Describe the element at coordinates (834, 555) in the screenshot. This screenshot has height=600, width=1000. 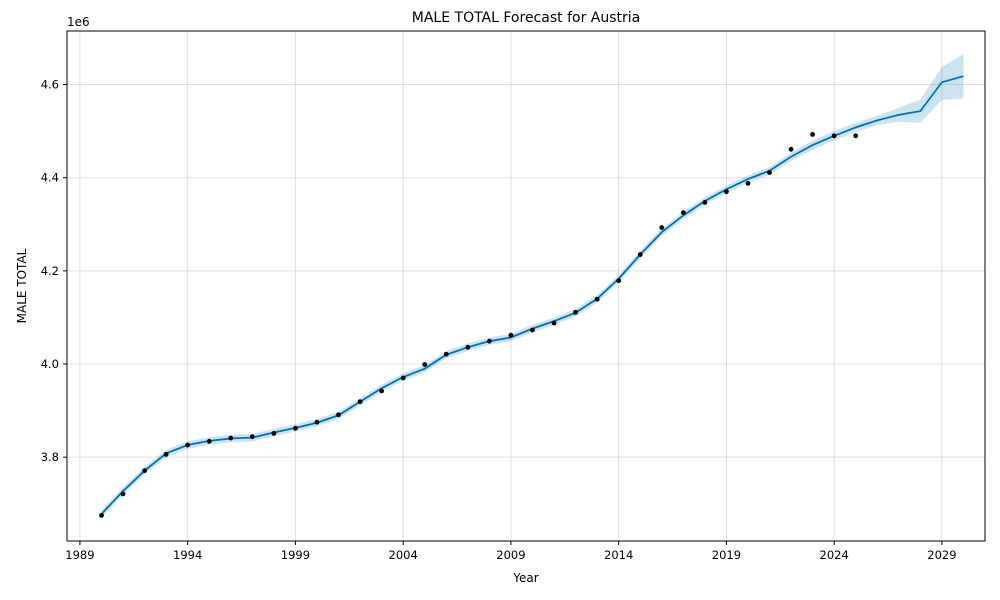
I see `x-tick-label: 2024` at that location.